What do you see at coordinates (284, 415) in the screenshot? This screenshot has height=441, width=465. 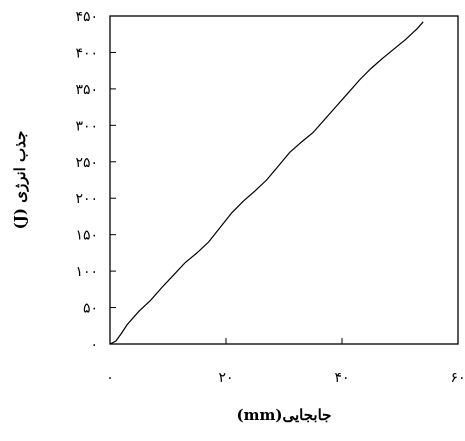 I see `x-axis-label: جابجایی(mm)` at bounding box center [284, 415].